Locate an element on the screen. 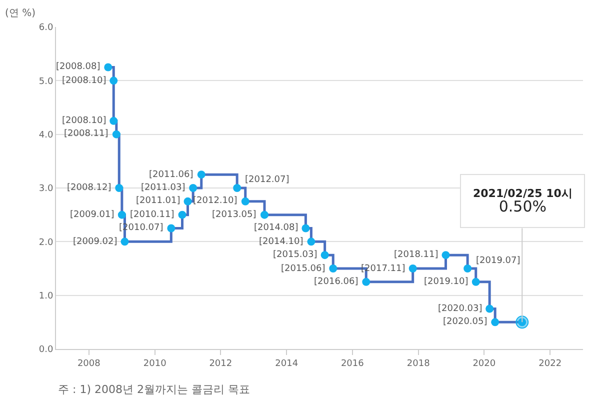 This screenshot has width=600, height=399. annotation: [2015.06] is located at coordinates (303, 269).